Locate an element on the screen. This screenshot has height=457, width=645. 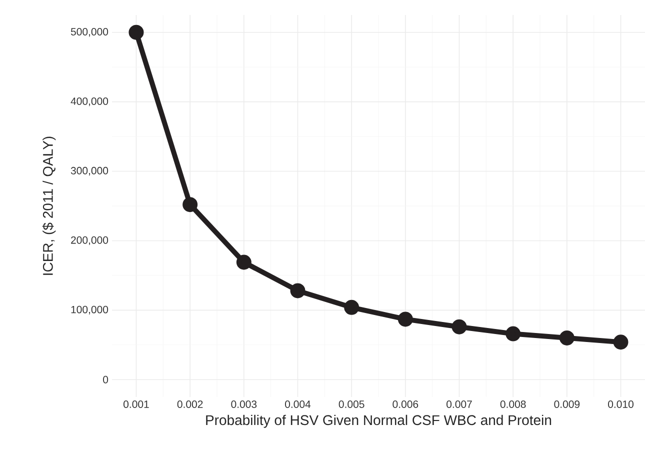
x-tick-label: 0.006 is located at coordinates (405, 404).